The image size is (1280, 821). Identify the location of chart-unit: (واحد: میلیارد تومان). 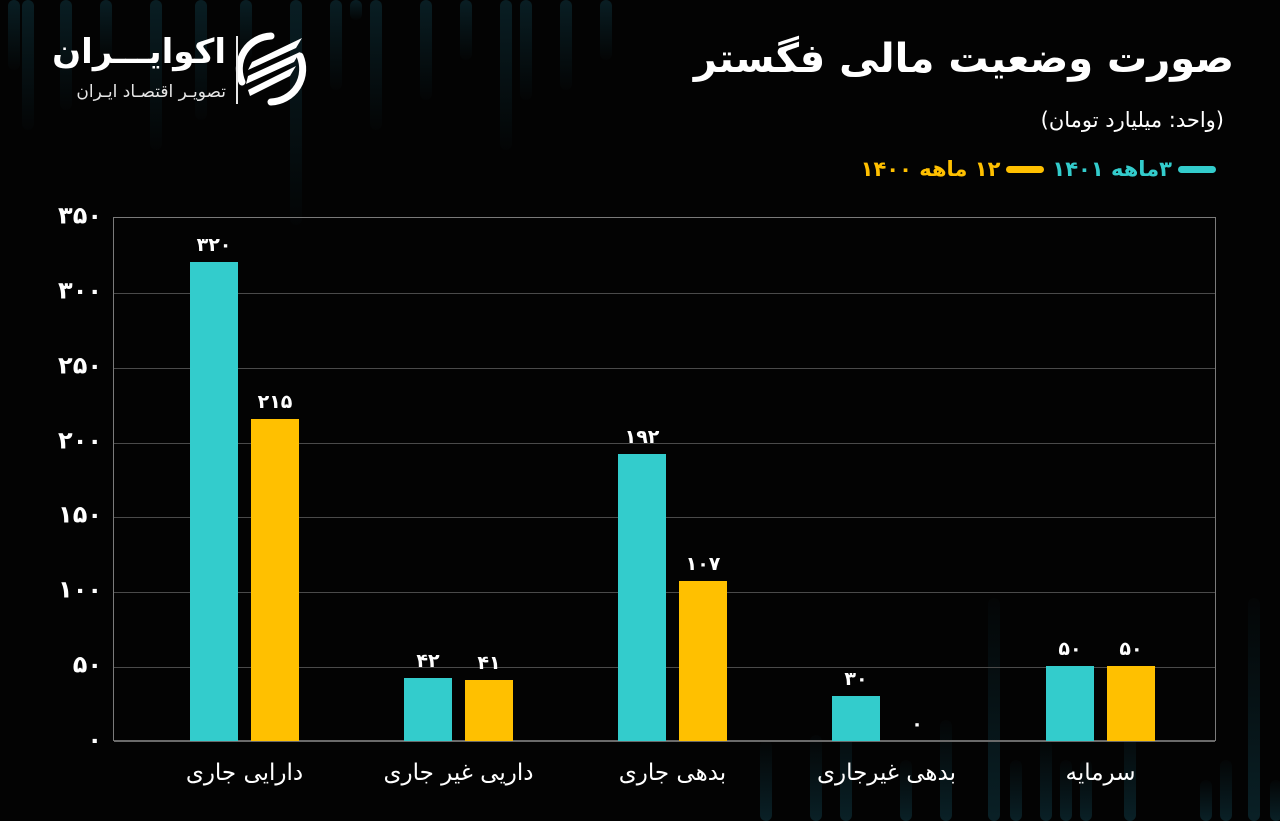
(1132, 120).